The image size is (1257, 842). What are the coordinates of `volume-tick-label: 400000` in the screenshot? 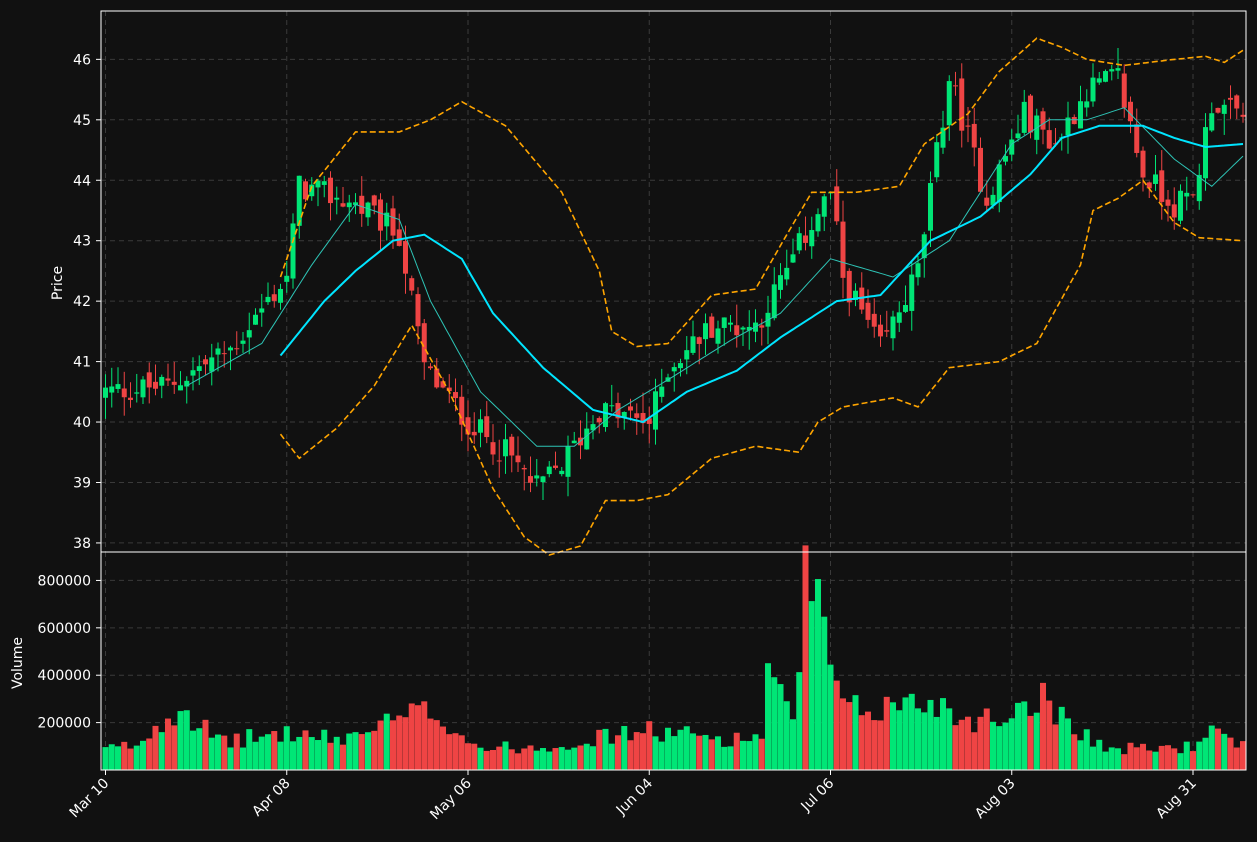 It's located at (64, 676).